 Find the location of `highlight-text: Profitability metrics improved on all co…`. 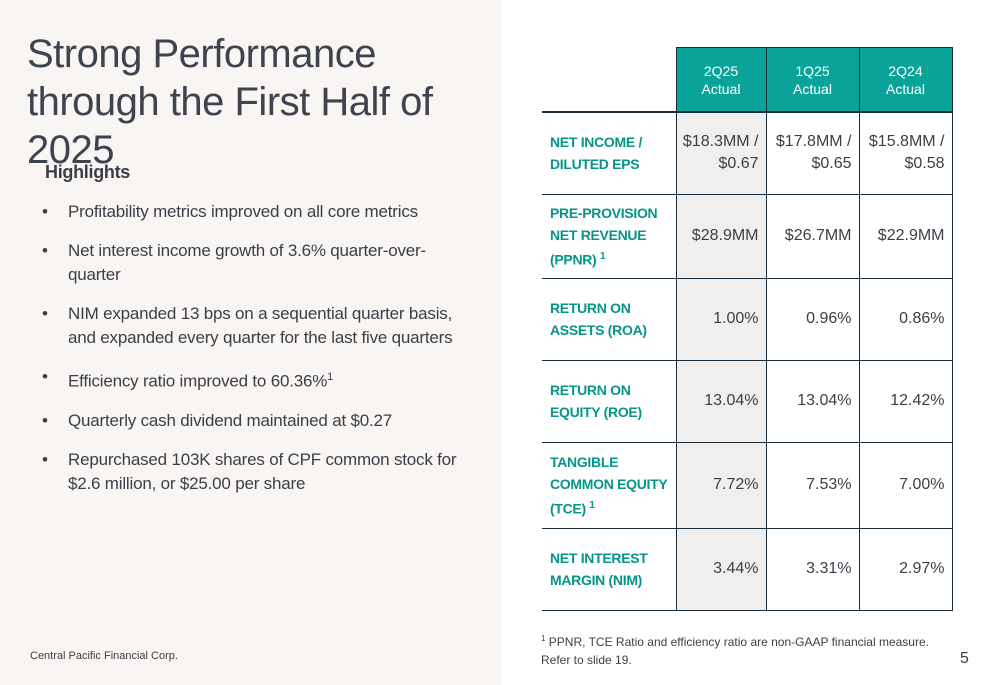

highlight-text: Profitability metrics improved on all co… is located at coordinates (243, 211).